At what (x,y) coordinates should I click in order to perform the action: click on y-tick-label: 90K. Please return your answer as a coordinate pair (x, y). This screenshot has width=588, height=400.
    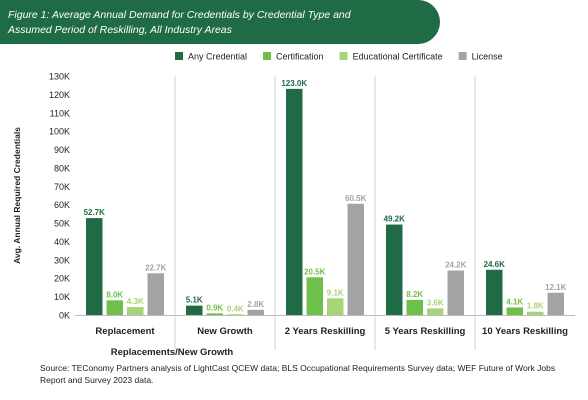
    Looking at the image, I should click on (62, 150).